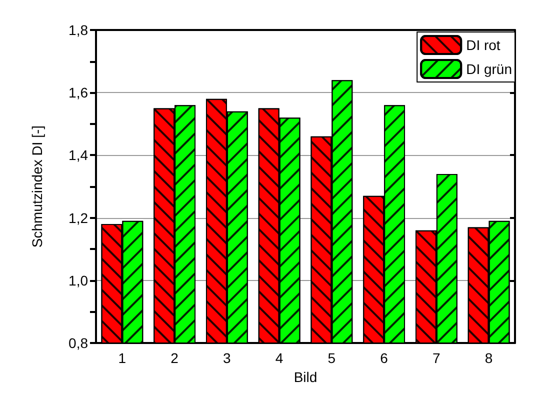  What do you see at coordinates (279, 358) in the screenshot?
I see `x-tick-label: 4` at bounding box center [279, 358].